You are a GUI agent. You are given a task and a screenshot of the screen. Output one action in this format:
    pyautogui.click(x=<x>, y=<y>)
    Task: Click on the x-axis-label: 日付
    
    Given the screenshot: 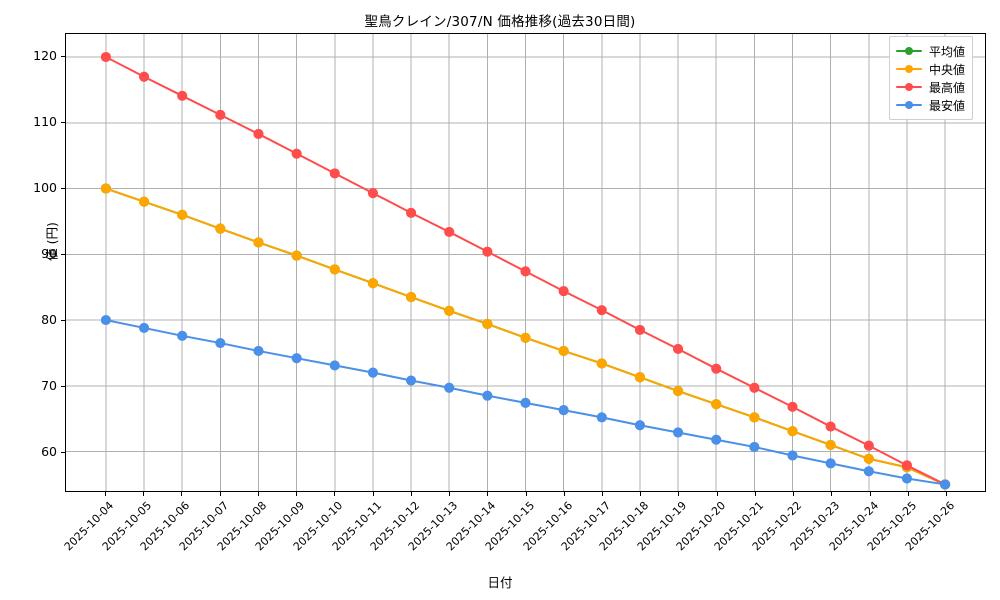 What is the action you would take?
    pyautogui.click(x=500, y=582)
    